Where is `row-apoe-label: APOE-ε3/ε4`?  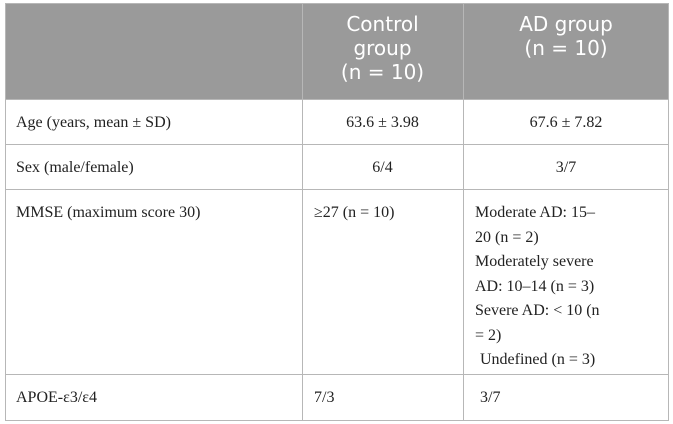 row-apoe-label: APOE-ε3/ε4 is located at coordinates (56, 397).